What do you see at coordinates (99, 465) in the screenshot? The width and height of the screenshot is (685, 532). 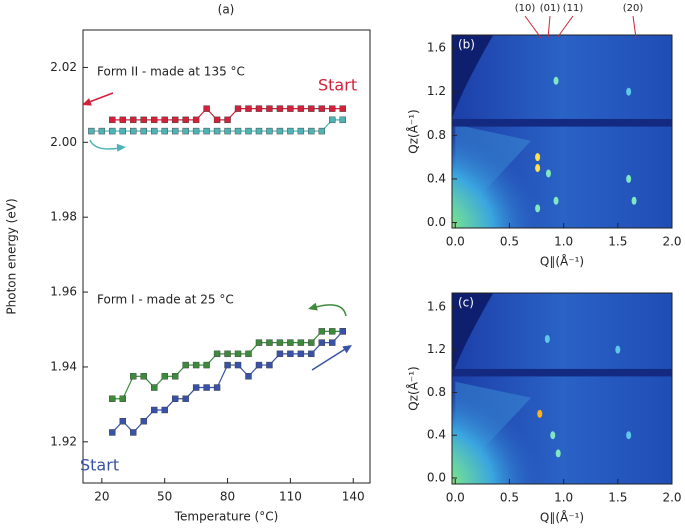 I see `annotation: Start` at bounding box center [99, 465].